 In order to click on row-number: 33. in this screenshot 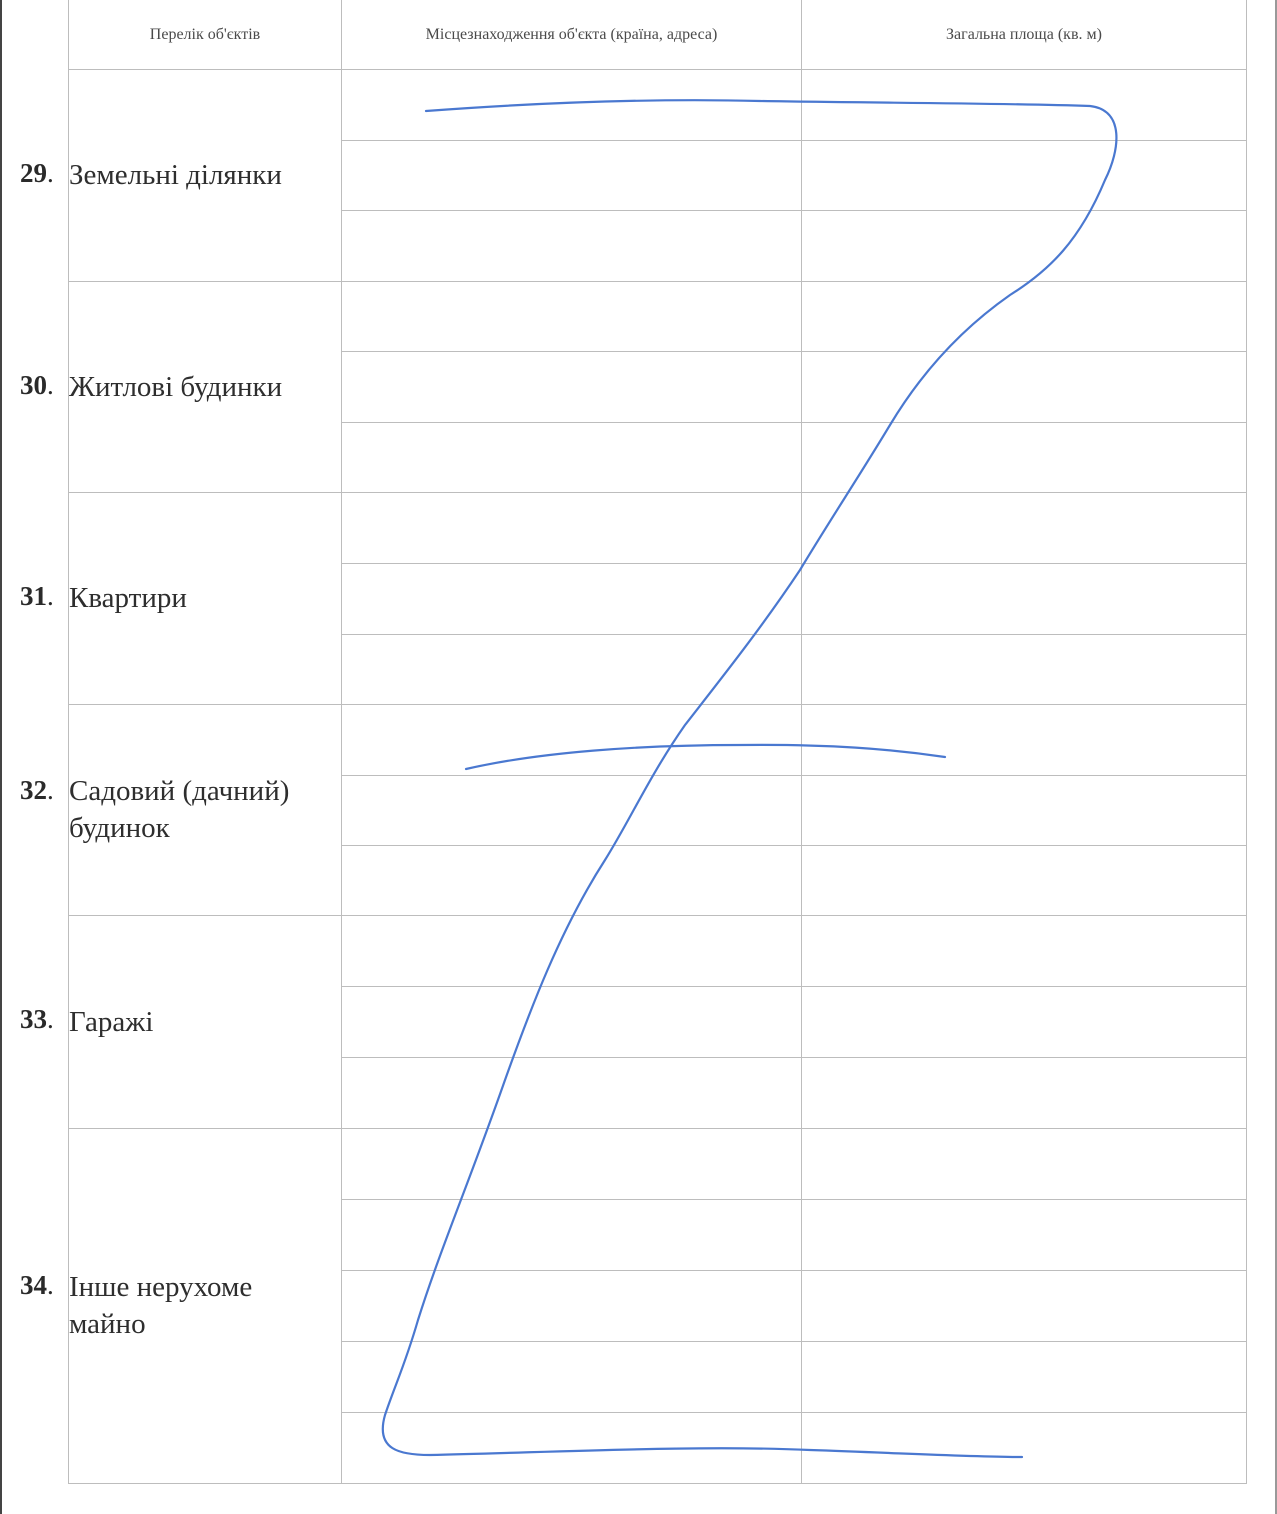, I will do `click(37, 1019)`.